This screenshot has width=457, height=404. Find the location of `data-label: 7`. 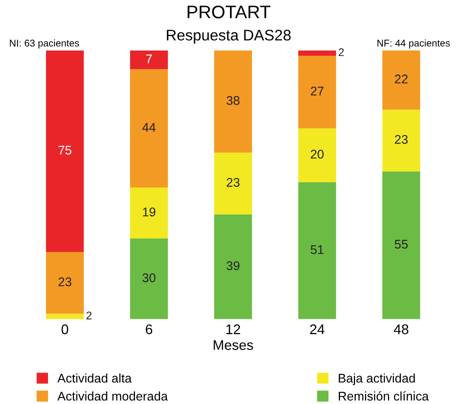

data-label: 7 is located at coordinates (149, 59).